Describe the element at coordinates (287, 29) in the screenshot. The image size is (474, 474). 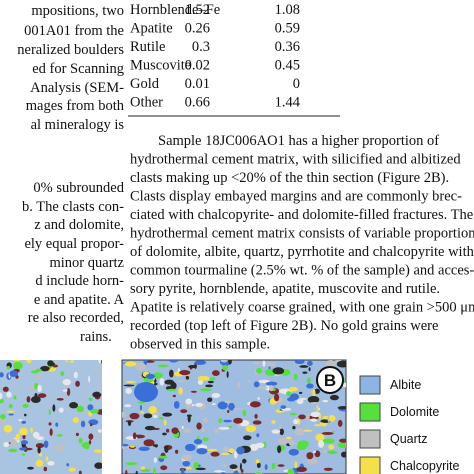
I see `table-cell: 0.59` at that location.